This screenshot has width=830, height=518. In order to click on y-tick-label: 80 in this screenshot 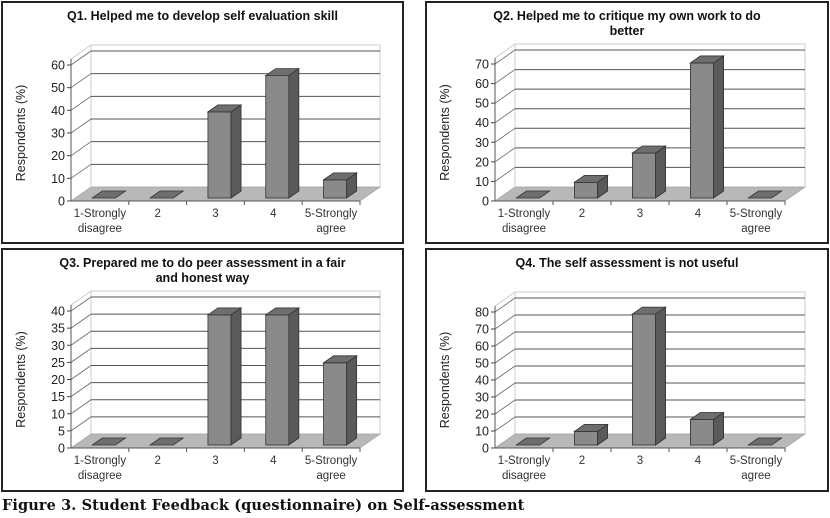, I will do `click(482, 313)`.